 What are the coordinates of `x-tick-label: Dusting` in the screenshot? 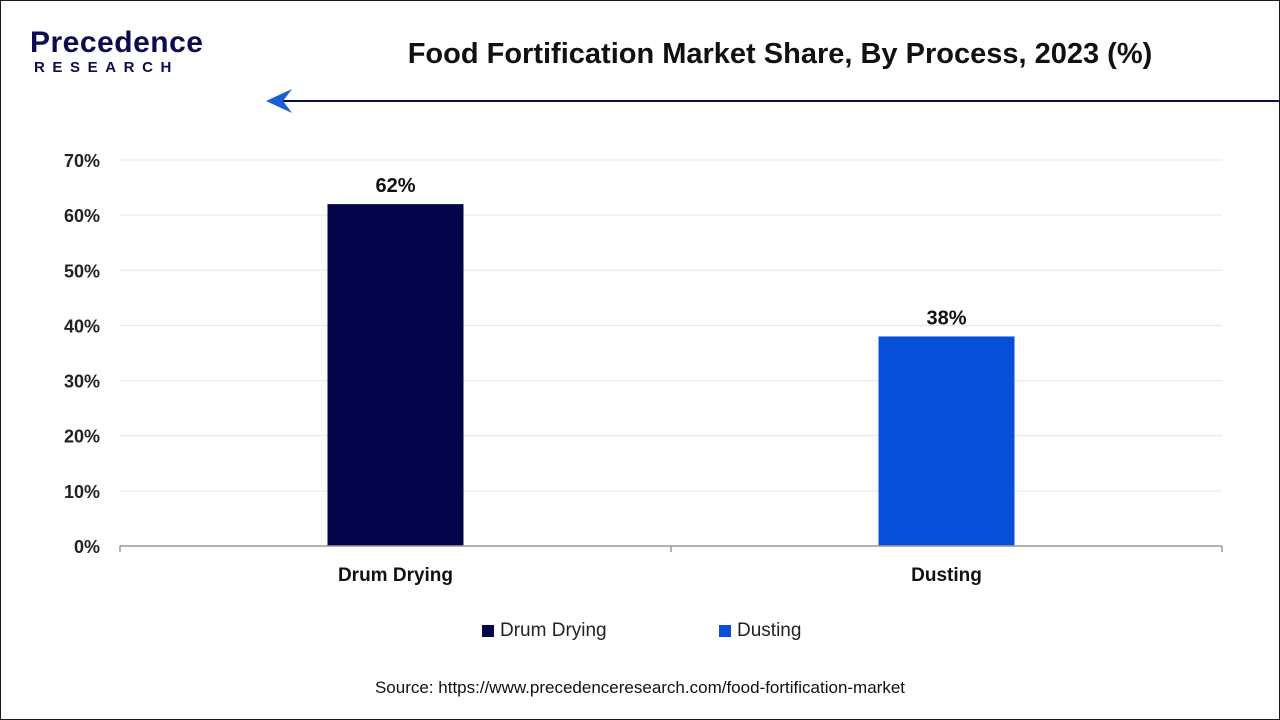 It's located at (946, 575).